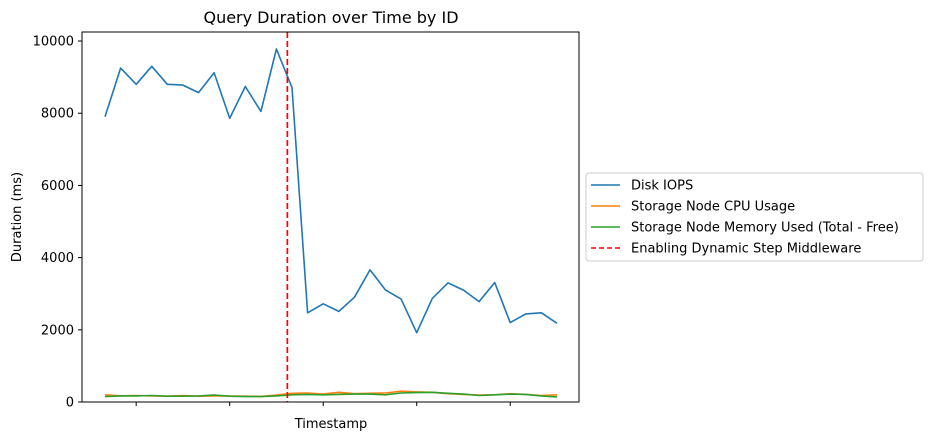  What do you see at coordinates (53, 42) in the screenshot?
I see `y-tick-label: 10000` at bounding box center [53, 42].